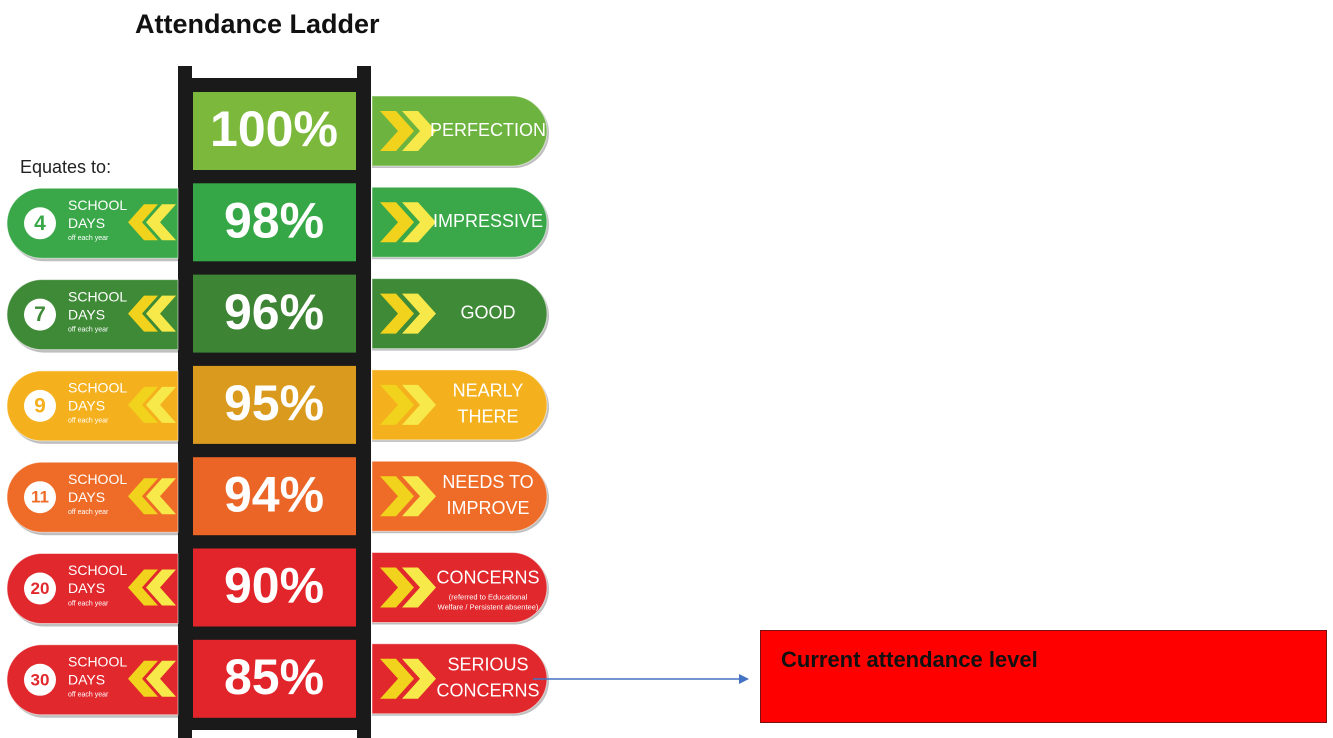 This screenshot has height=738, width=1333. I want to click on days-number: 11, so click(40, 497).